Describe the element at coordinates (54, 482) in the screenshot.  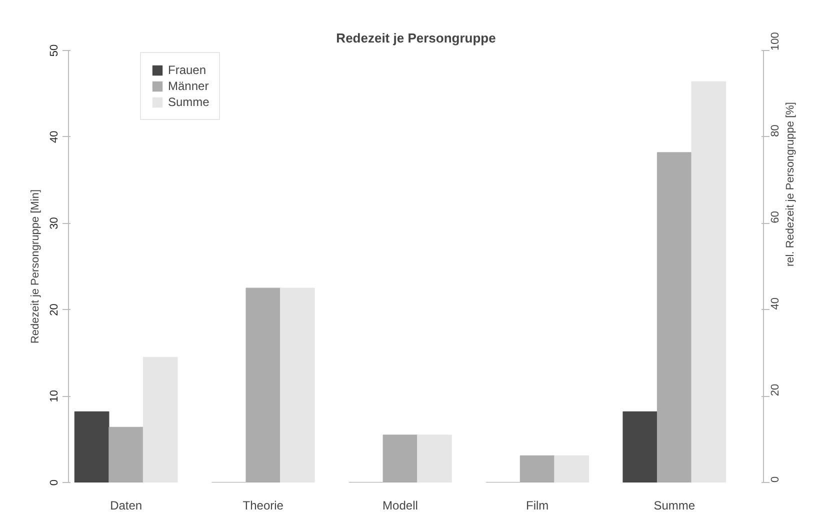
I see `y-tick-label: 0` at that location.